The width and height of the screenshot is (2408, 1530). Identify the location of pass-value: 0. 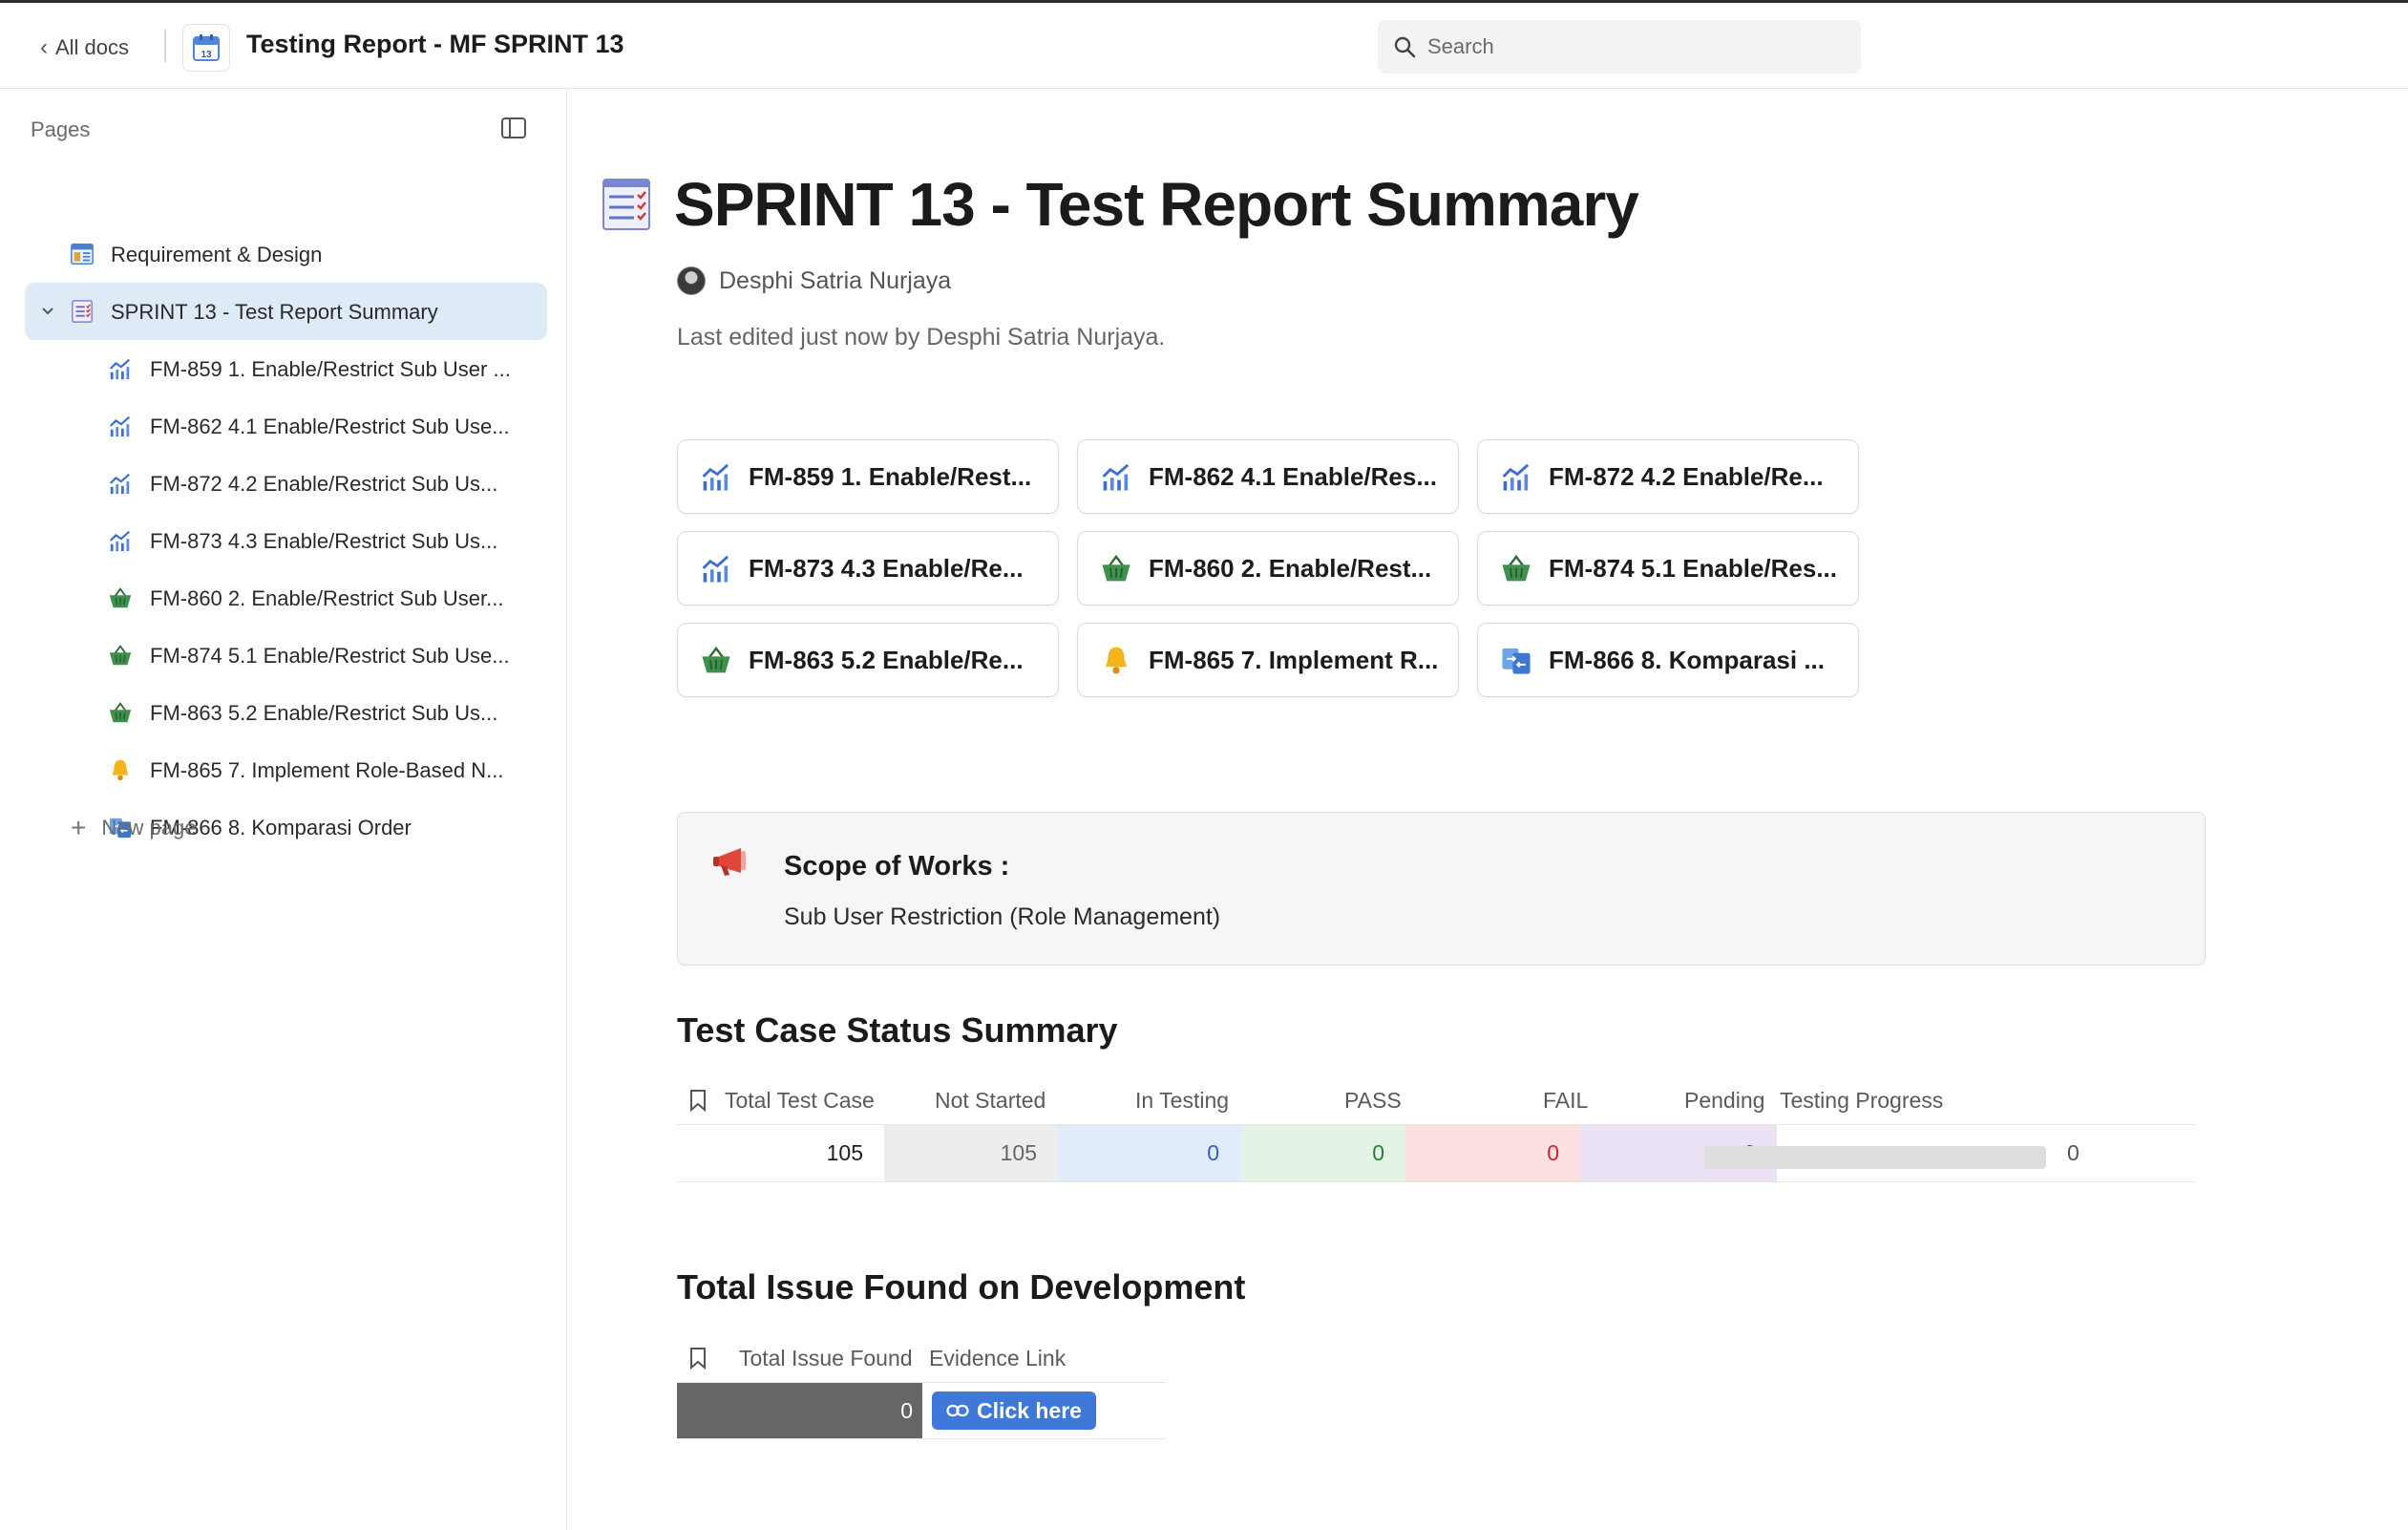
(1322, 1153).